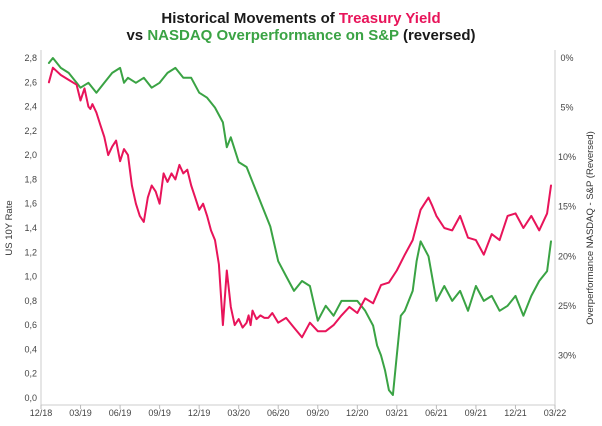  What do you see at coordinates (30, 179) in the screenshot?
I see `y-left-tick-label: 1,8` at bounding box center [30, 179].